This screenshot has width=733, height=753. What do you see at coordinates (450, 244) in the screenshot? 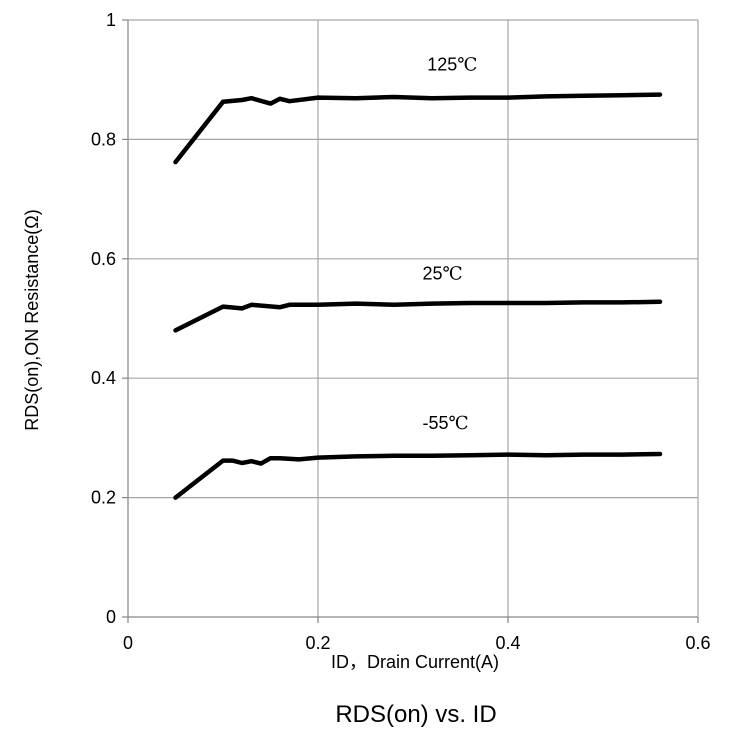
I see `series-annotations: 125℃ 25℃ -55℃` at bounding box center [450, 244].